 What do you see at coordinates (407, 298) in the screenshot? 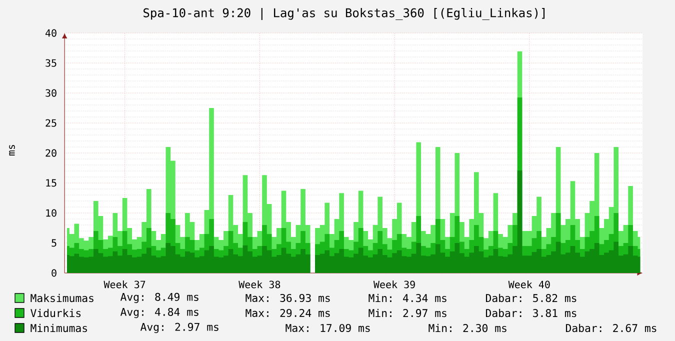
I see `text: Min: 4.34 ms` at bounding box center [407, 298].